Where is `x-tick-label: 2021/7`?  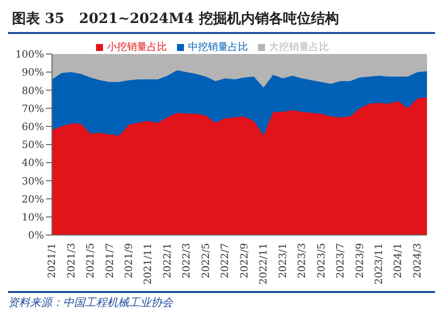 x-tick-label: 2021/7 is located at coordinates (110, 260).